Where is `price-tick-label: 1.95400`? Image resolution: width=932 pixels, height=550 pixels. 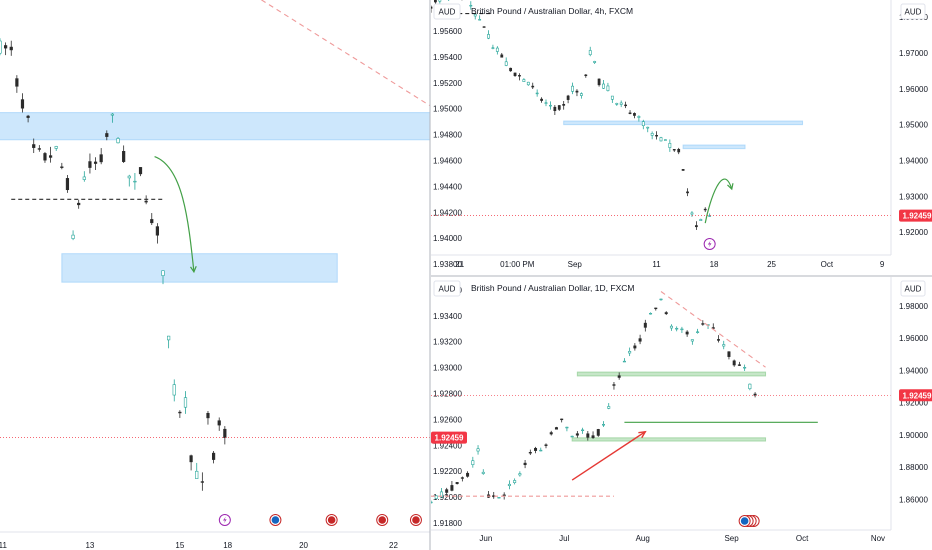 price-tick-label: 1.95400 is located at coordinates (447, 57).